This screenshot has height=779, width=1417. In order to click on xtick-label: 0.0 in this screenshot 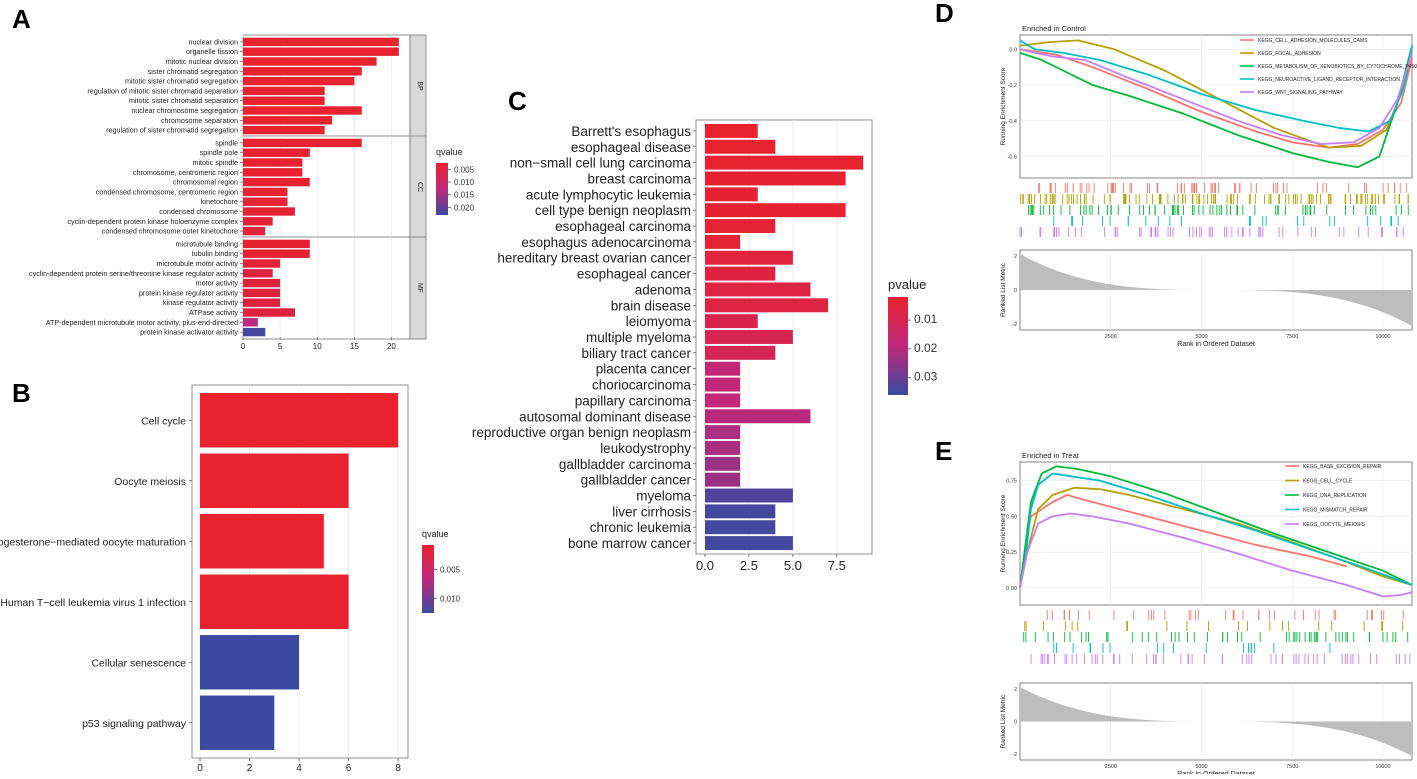, I will do `click(705, 565)`.